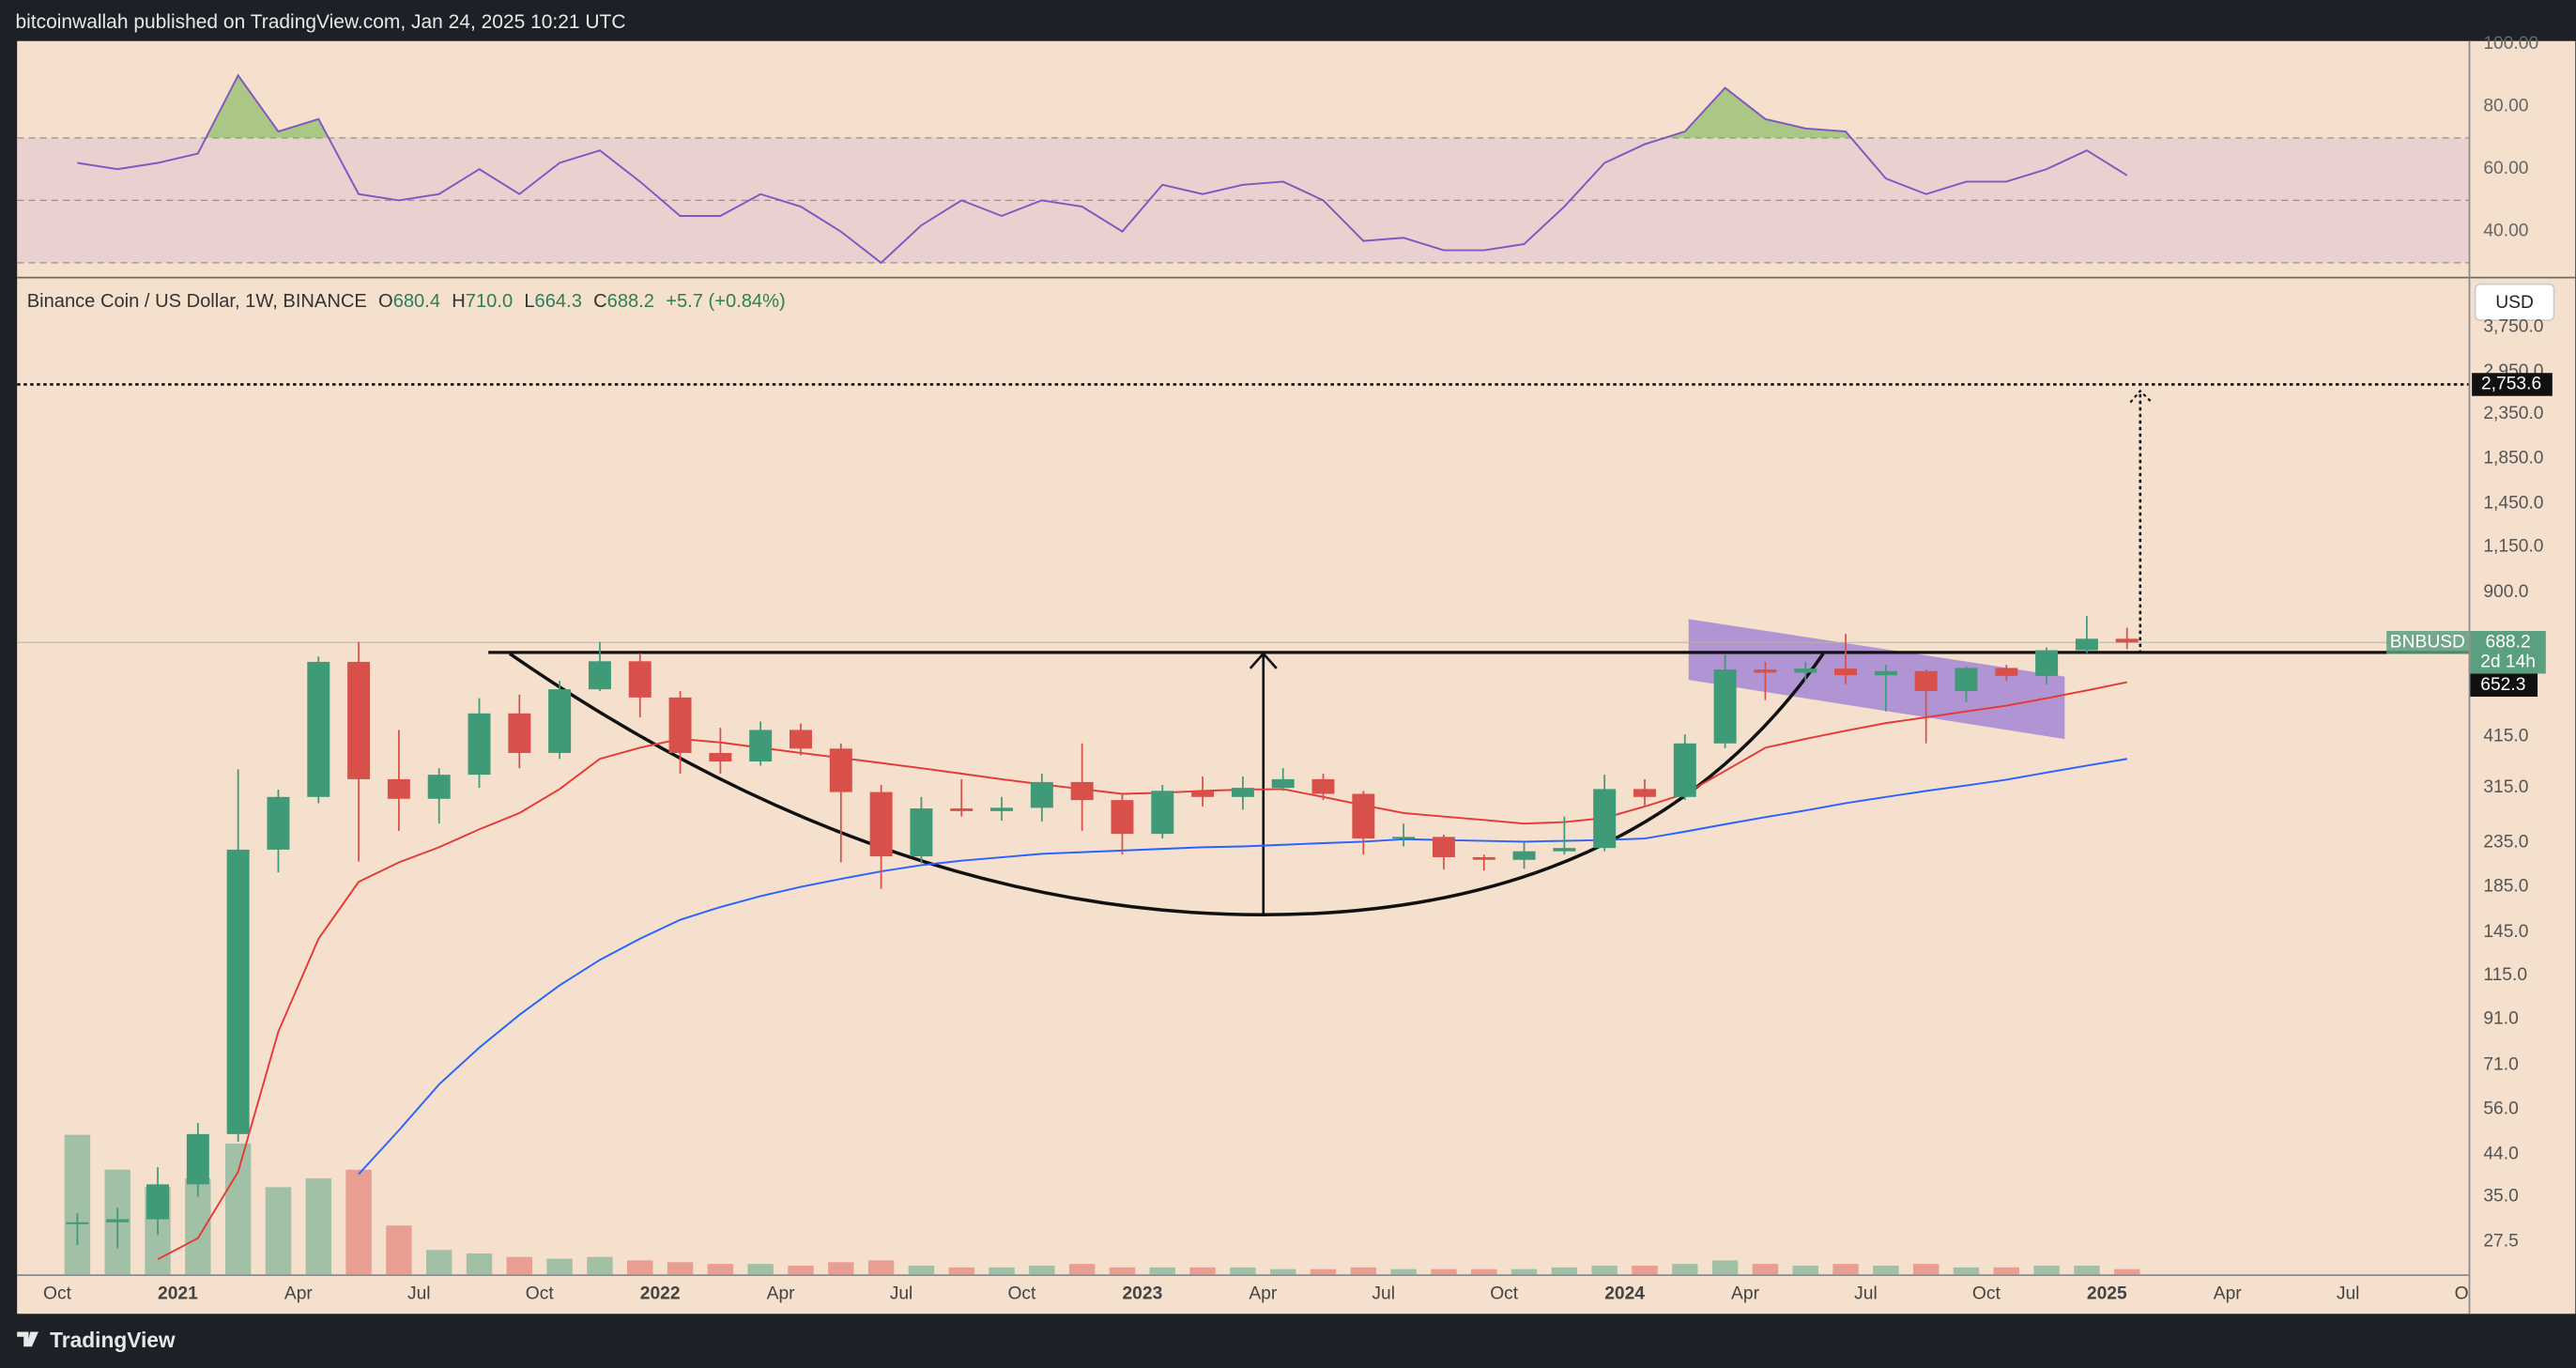 The image size is (2576, 1368). I want to click on y-tick-label: 2,350.0, so click(2513, 413).